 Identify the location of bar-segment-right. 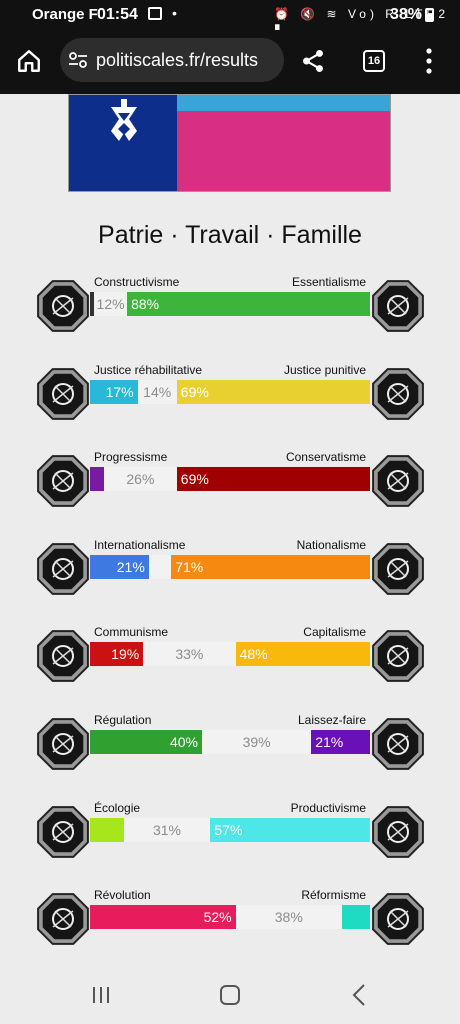
(355, 917).